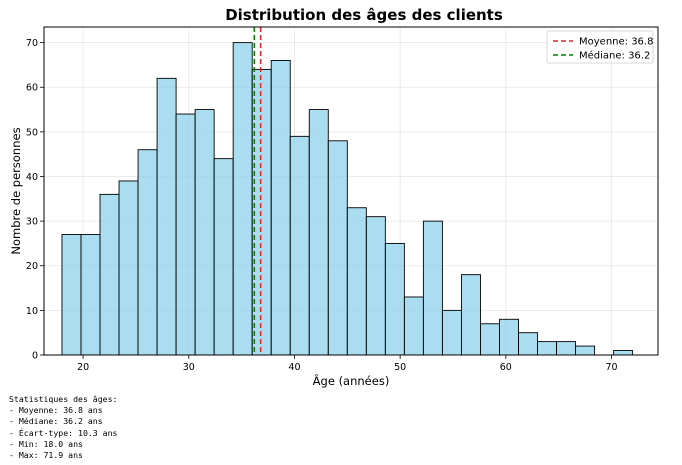  Describe the element at coordinates (46, 455) in the screenshot. I see `stats-max: - Max: 71.9 ans` at that location.